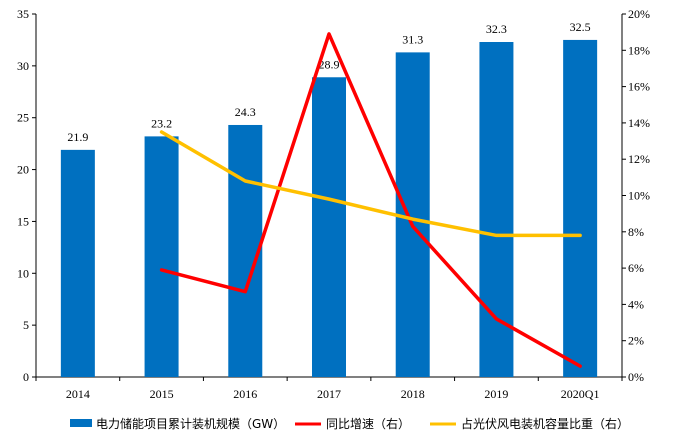  What do you see at coordinates (162, 394) in the screenshot?
I see `x-tick-label: 2015` at bounding box center [162, 394].